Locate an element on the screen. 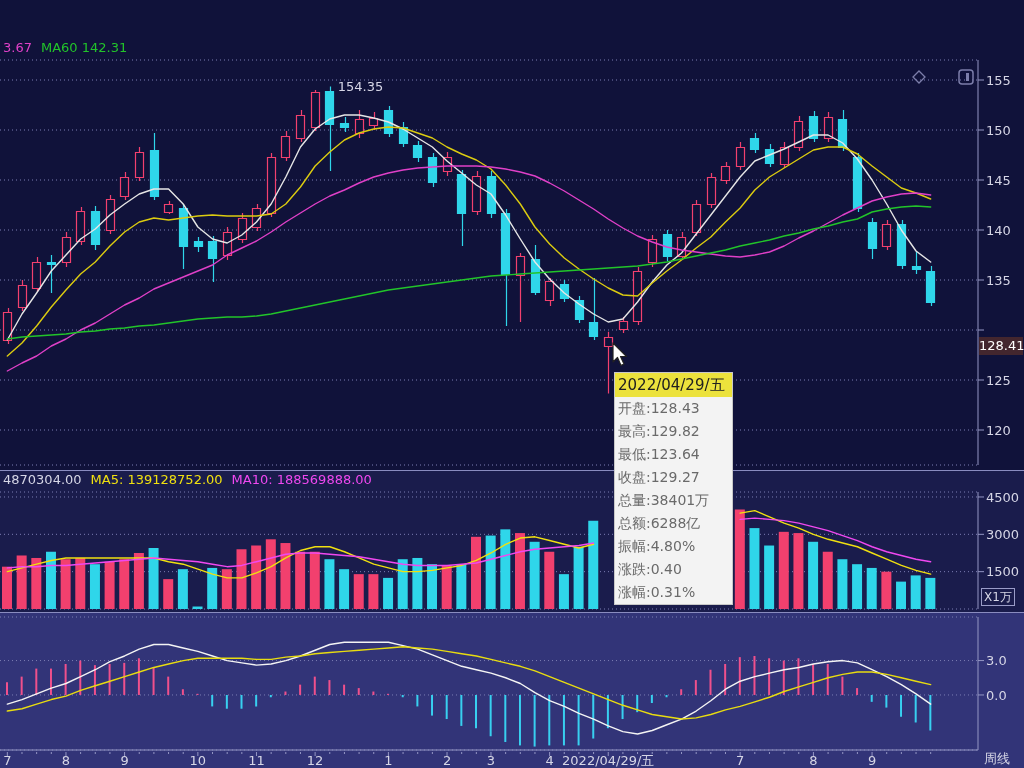 Image resolution: width=1024 pixels, height=768 pixels. x-tick-label: 9 is located at coordinates (124, 760).